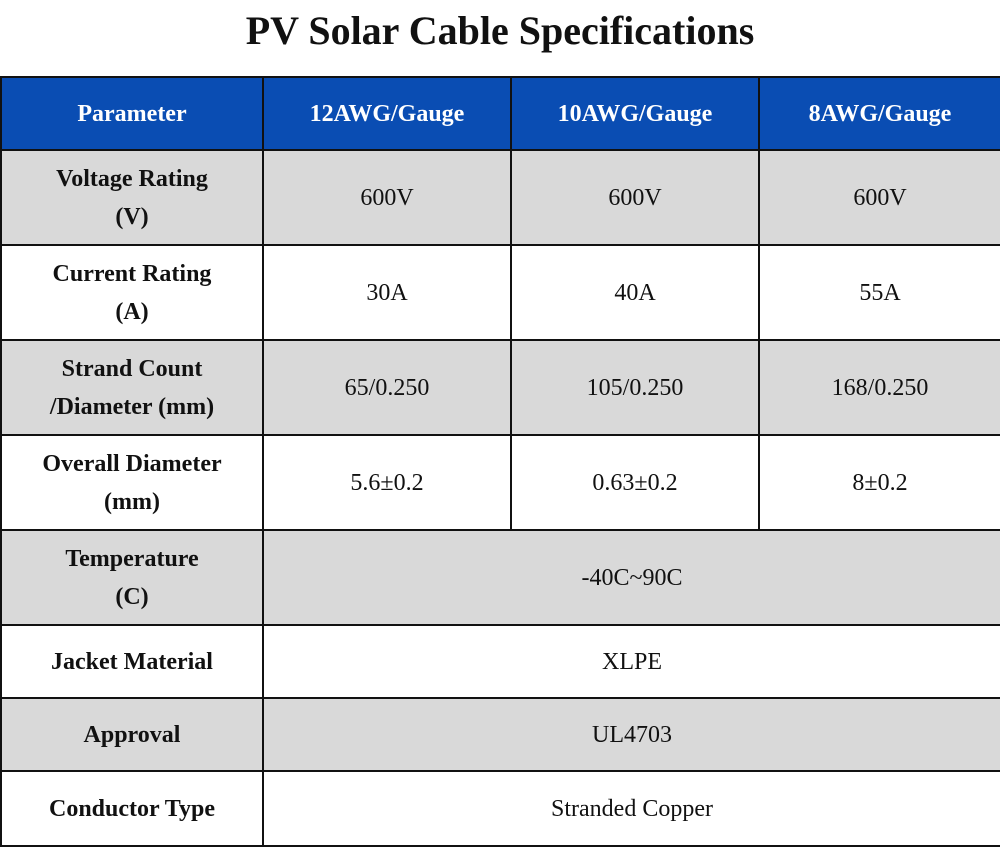 The height and width of the screenshot is (857, 1000). What do you see at coordinates (879, 387) in the screenshot?
I see `cell-value: 168/0.250` at bounding box center [879, 387].